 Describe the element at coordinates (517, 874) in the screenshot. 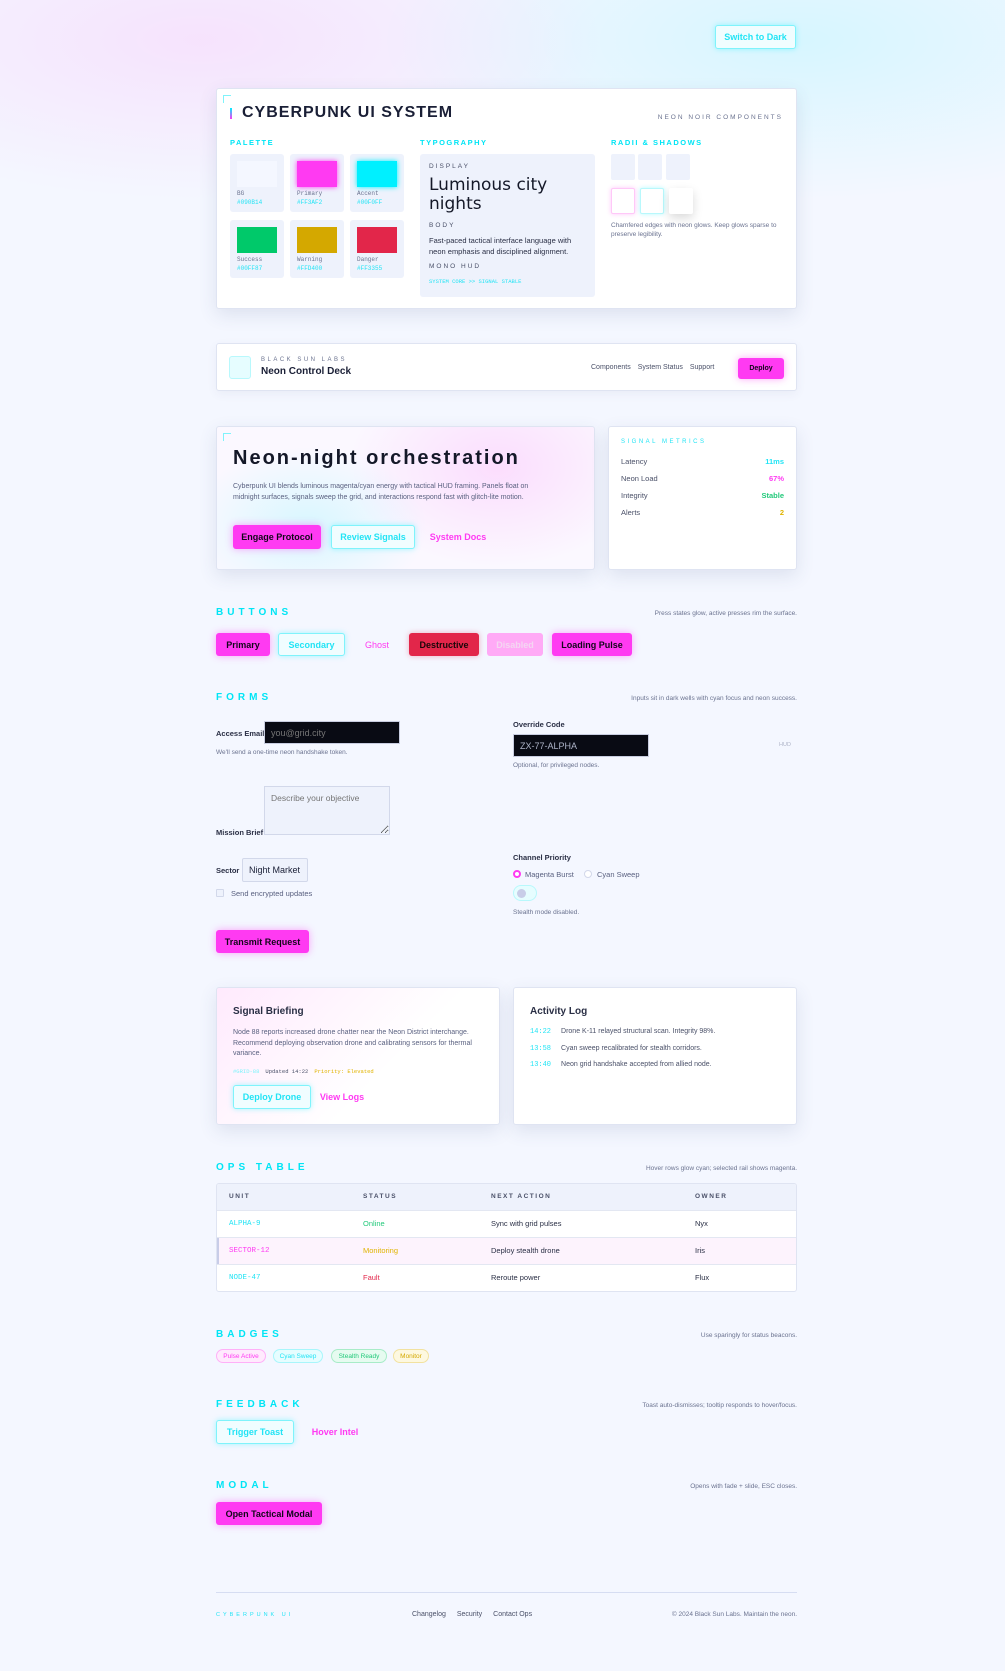

I see `radio-magenta-burst` at that location.